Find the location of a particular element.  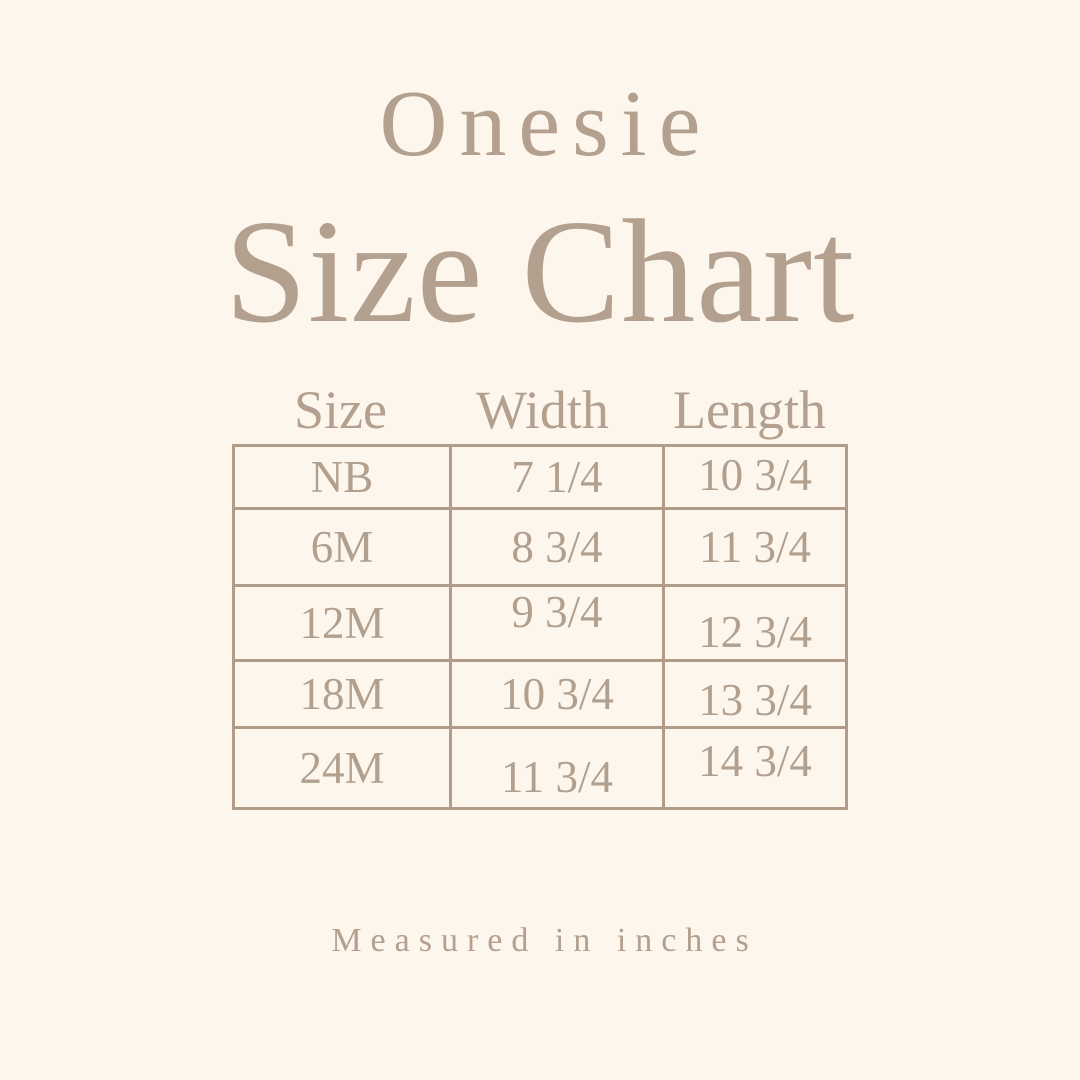

width-cell: 11 3/4 is located at coordinates (557, 768).